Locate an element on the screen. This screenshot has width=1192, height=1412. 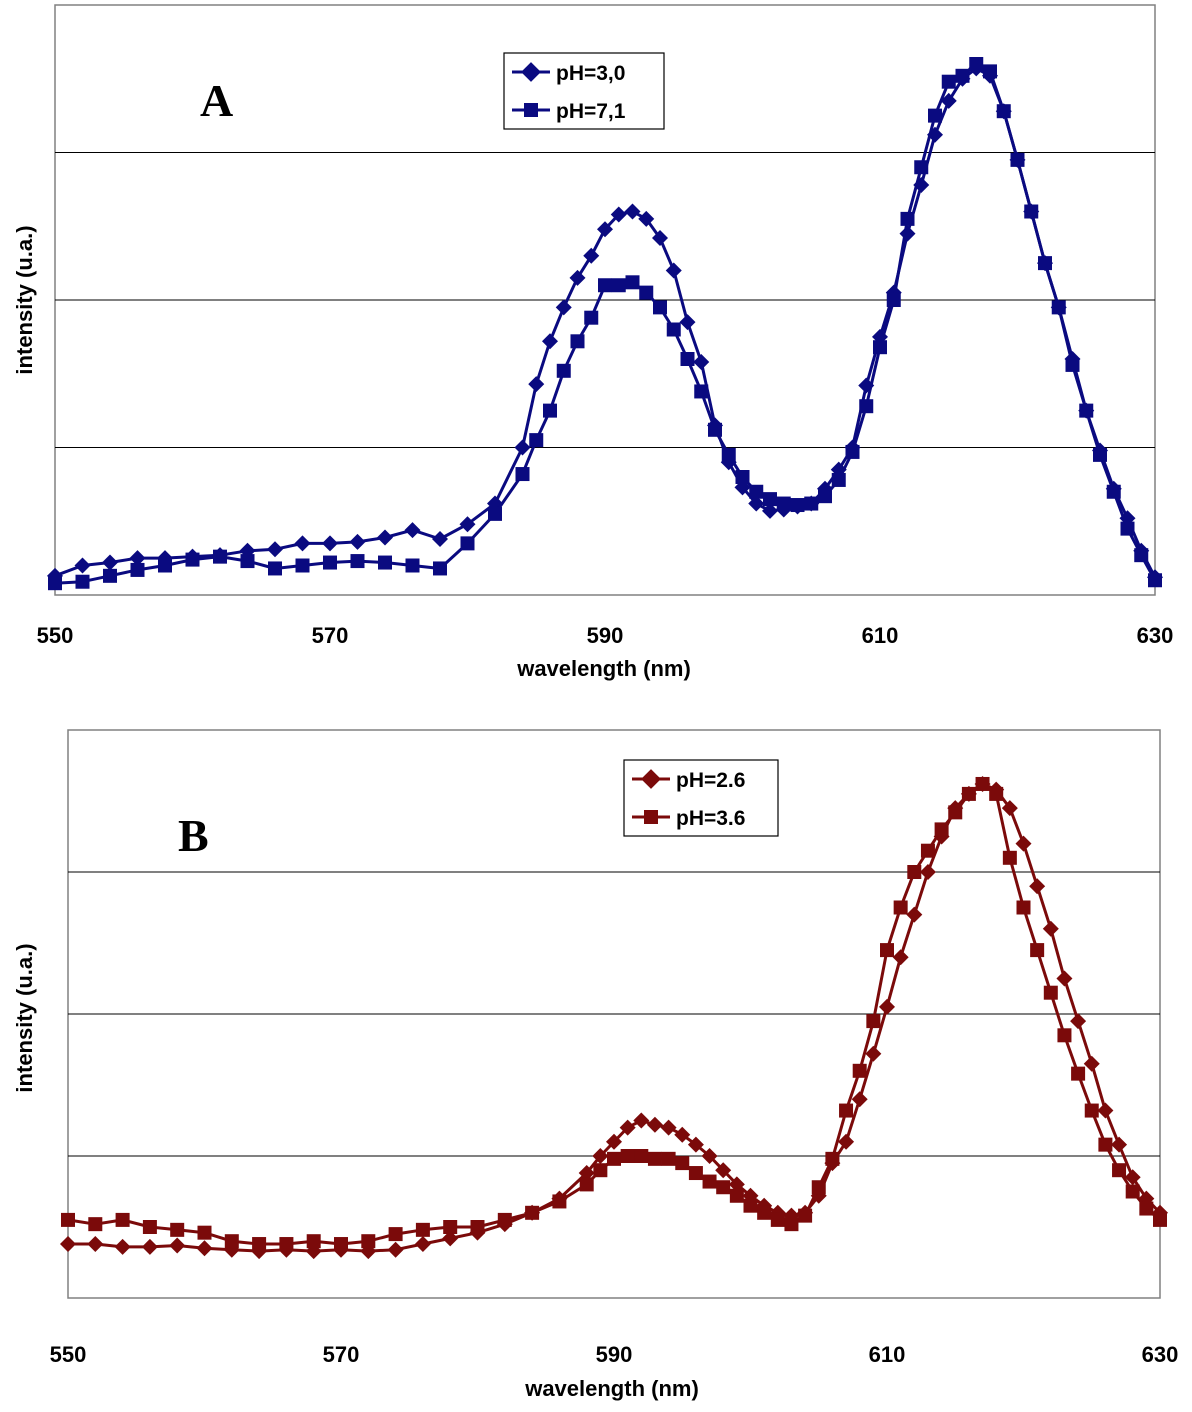
x-tick-b-550: 550 is located at coordinates (68, 1354).